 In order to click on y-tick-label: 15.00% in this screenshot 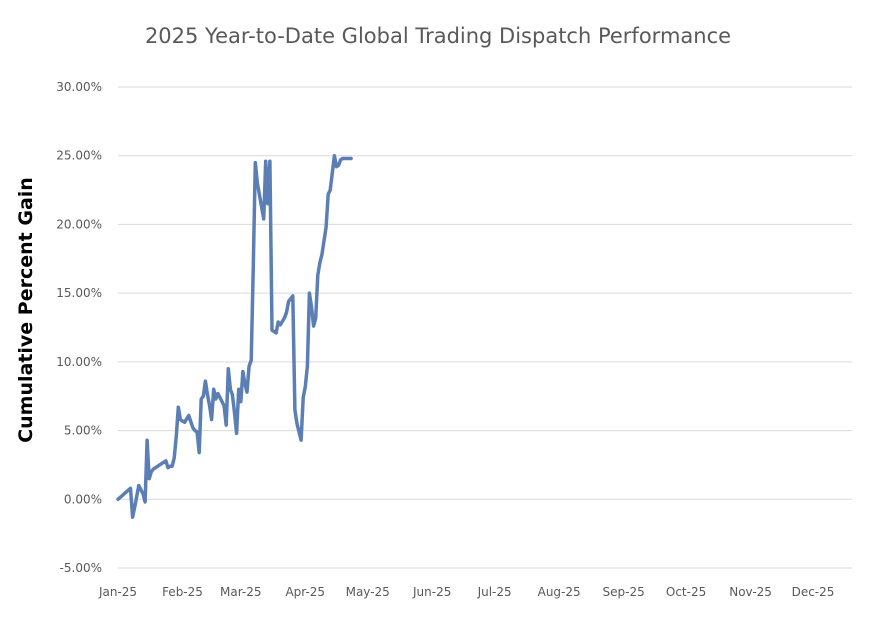, I will do `click(79, 293)`.